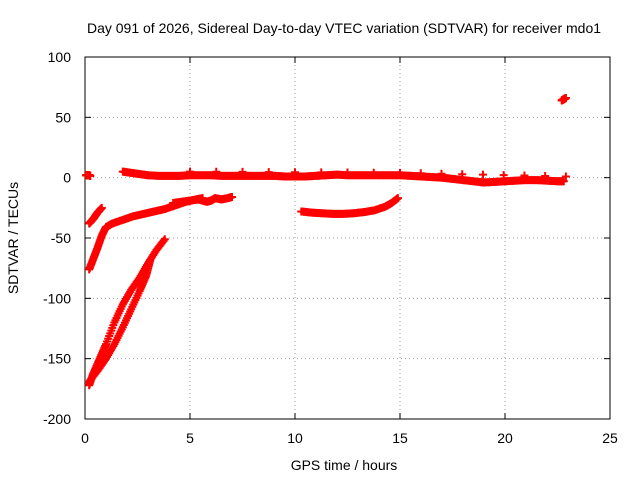 The width and height of the screenshot is (640, 480). I want to click on y-tick-label: -100, so click(57, 298).